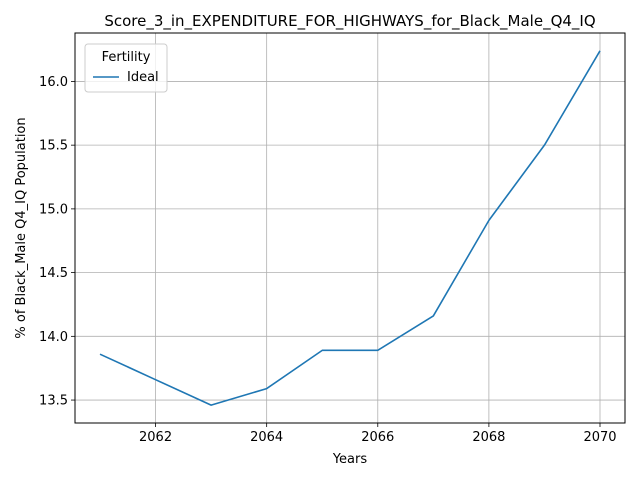 Image resolution: width=640 pixels, height=480 pixels. Describe the element at coordinates (57, 242) in the screenshot. I see `y-axis: 13.5 14.0 14.5 15.0 15.5 16.0` at that location.